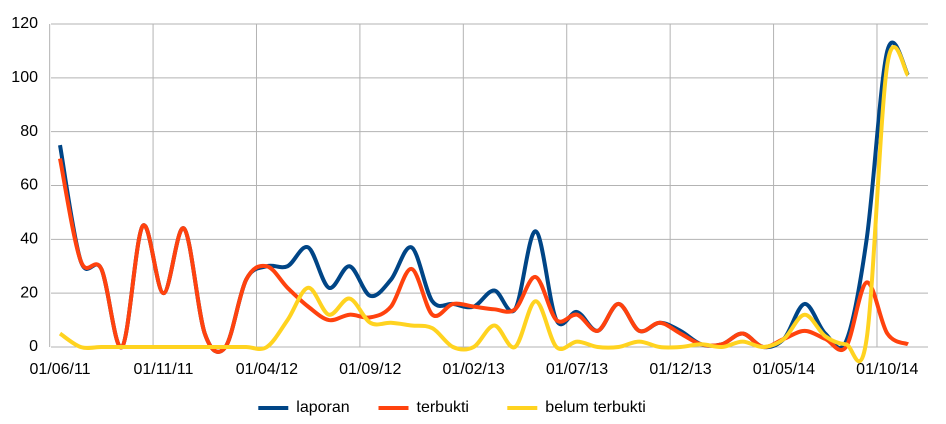  What do you see at coordinates (887, 369) in the screenshot?
I see `x-tick-label: 01/10/14` at bounding box center [887, 369].